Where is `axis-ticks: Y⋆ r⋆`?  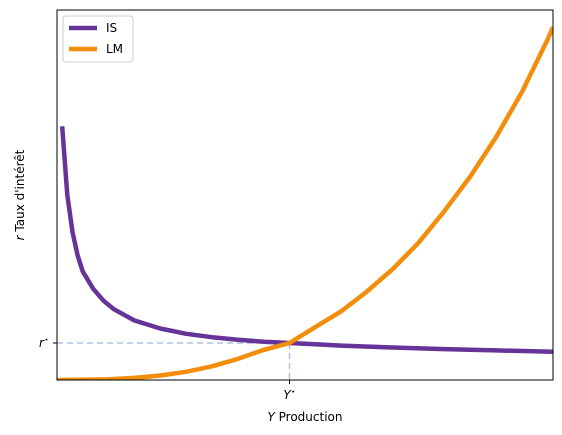
axis-ticks: Y⋆ r⋆ is located at coordinates (167, 368).